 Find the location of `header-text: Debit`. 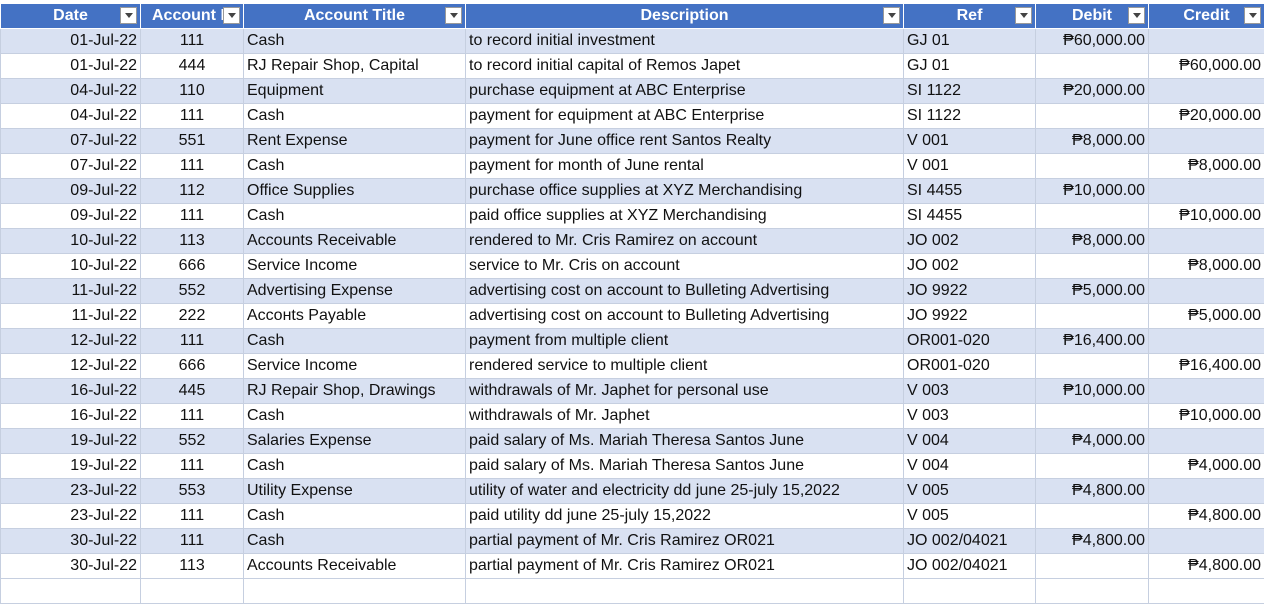

header-text: Debit is located at coordinates (1092, 15).